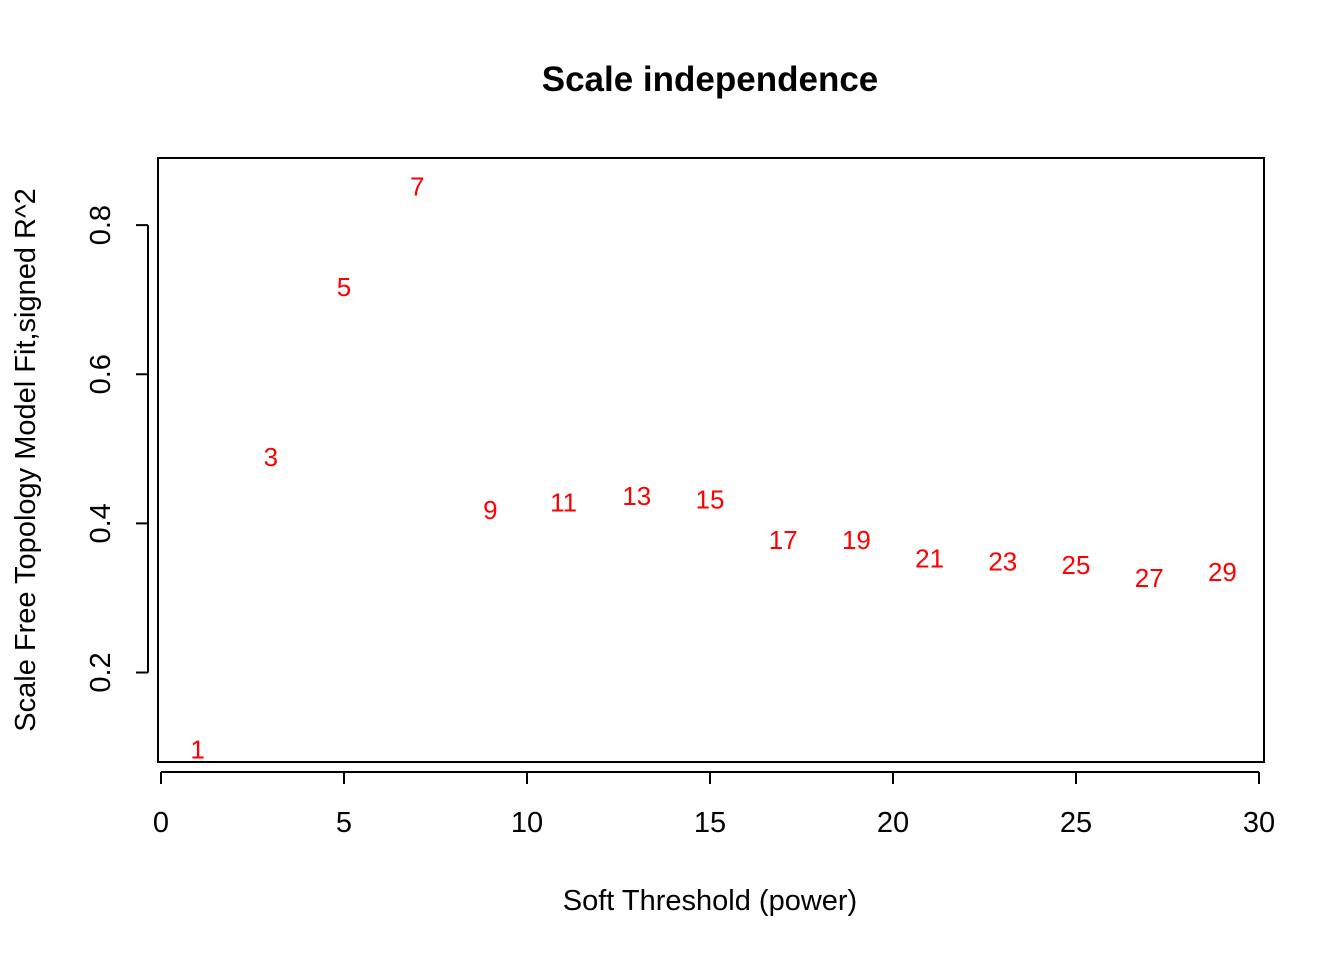 This screenshot has height=960, width=1344. What do you see at coordinates (714, 805) in the screenshot?
I see `x-axis: 0 5 10 15 20 25 30` at bounding box center [714, 805].